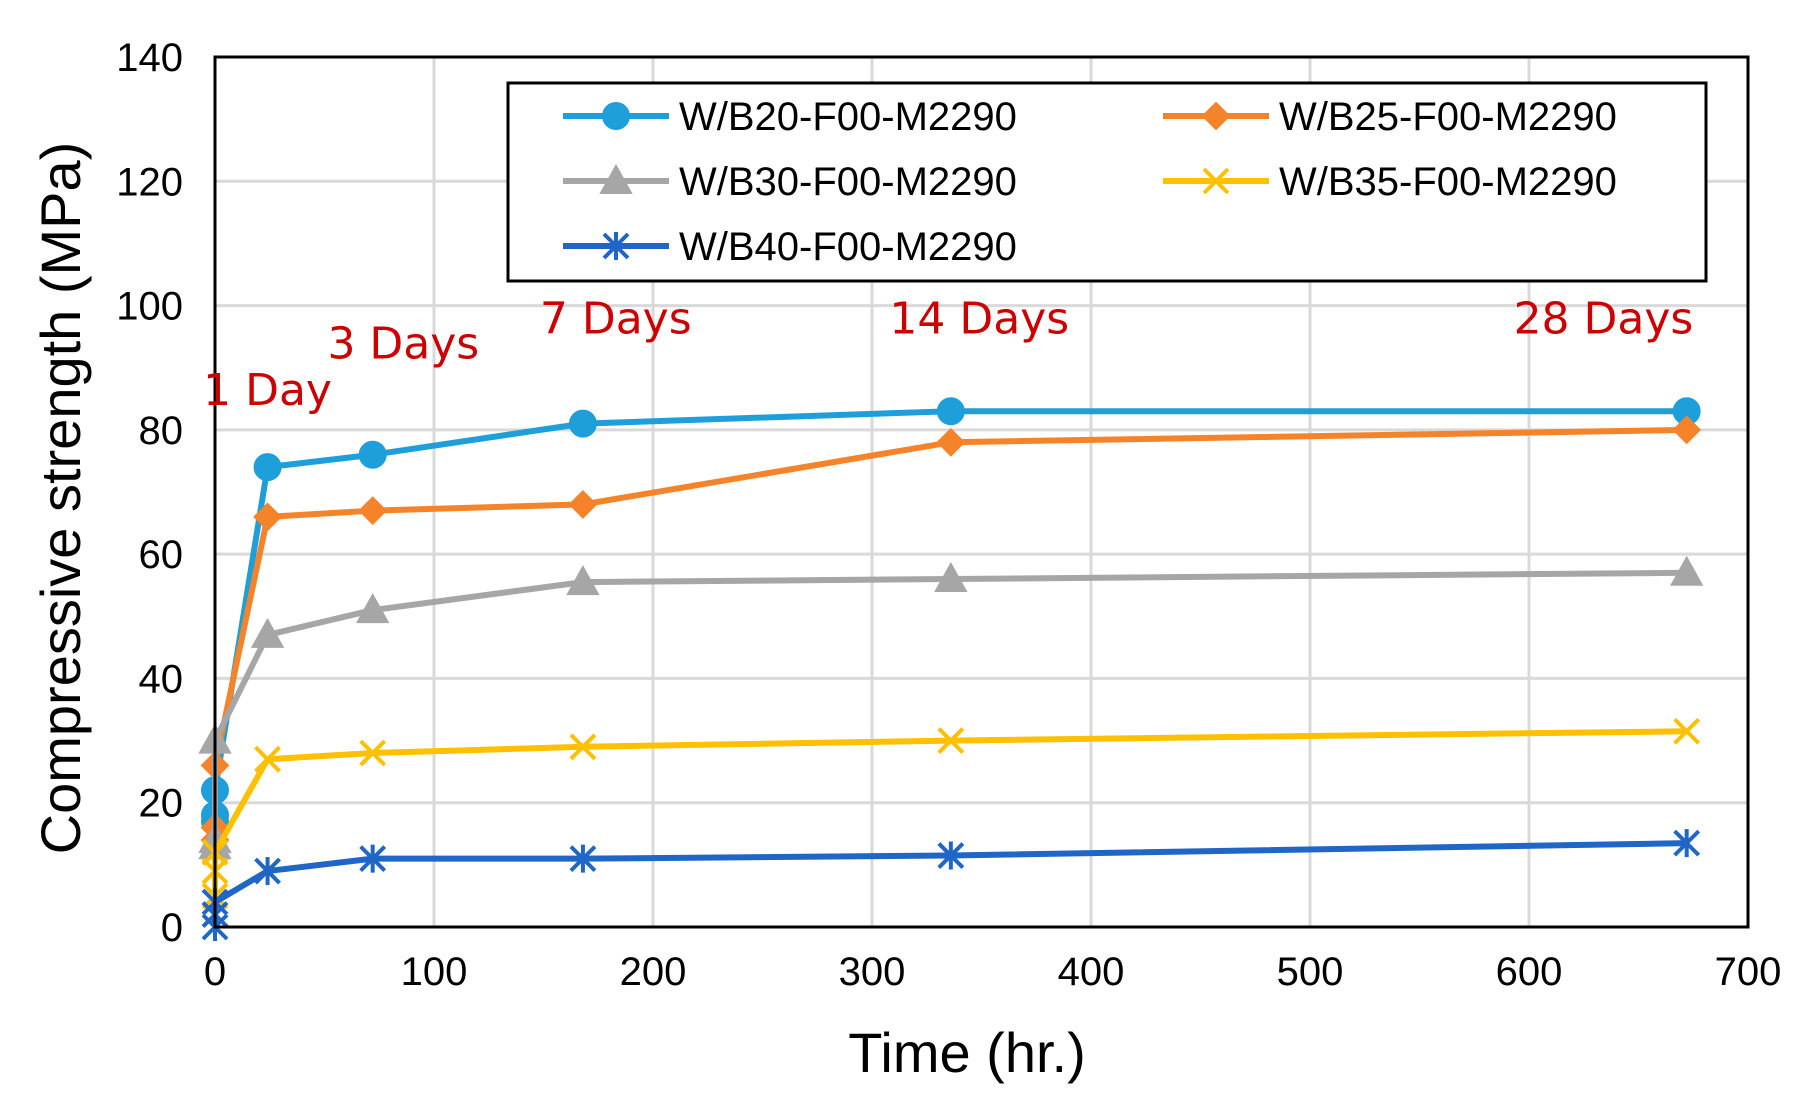 The image size is (1808, 1102). What do you see at coordinates (149, 307) in the screenshot?
I see `y-tick-label-100: 100` at bounding box center [149, 307].